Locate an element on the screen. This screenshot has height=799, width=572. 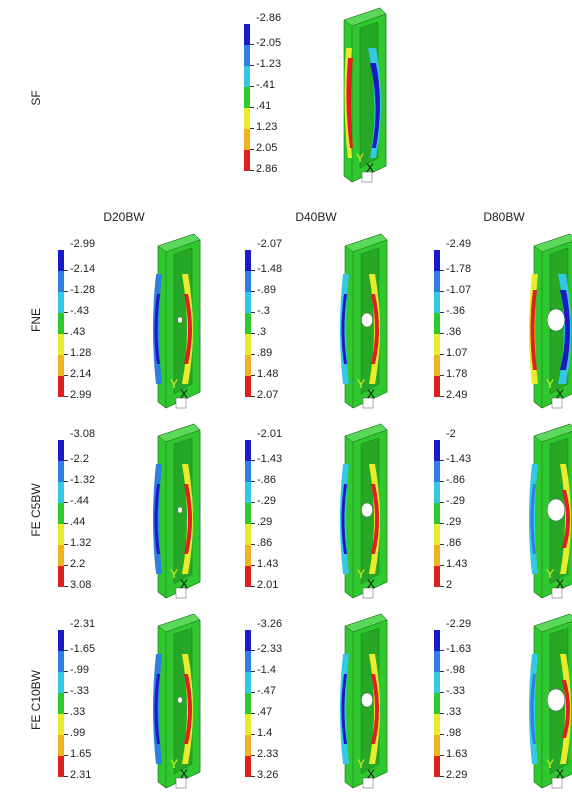
legend-value: -.3 is located at coordinates (263, 311).